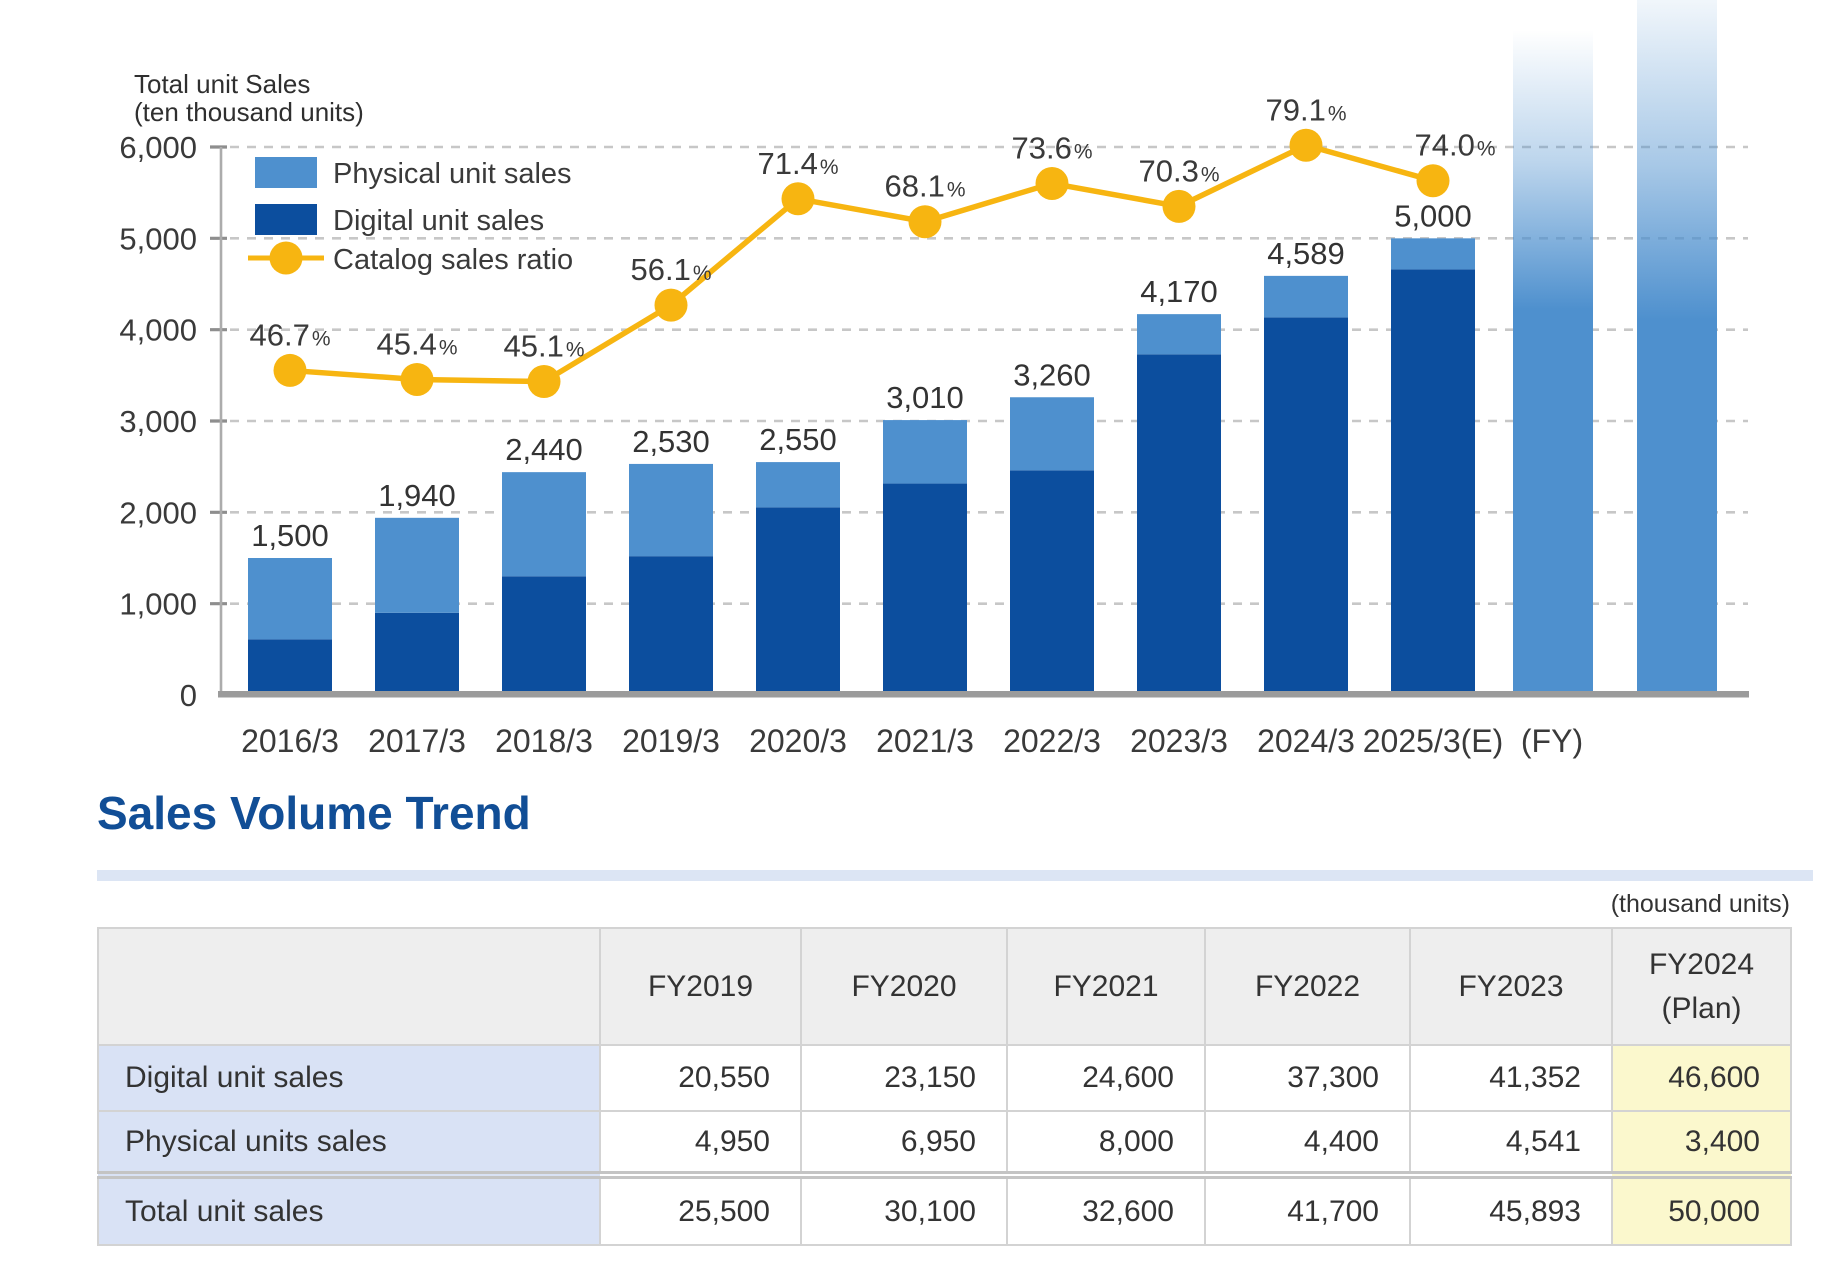 The height and width of the screenshot is (1279, 1830). Describe the element at coordinates (1106, 986) in the screenshot. I see `column-header: FY2021` at that location.